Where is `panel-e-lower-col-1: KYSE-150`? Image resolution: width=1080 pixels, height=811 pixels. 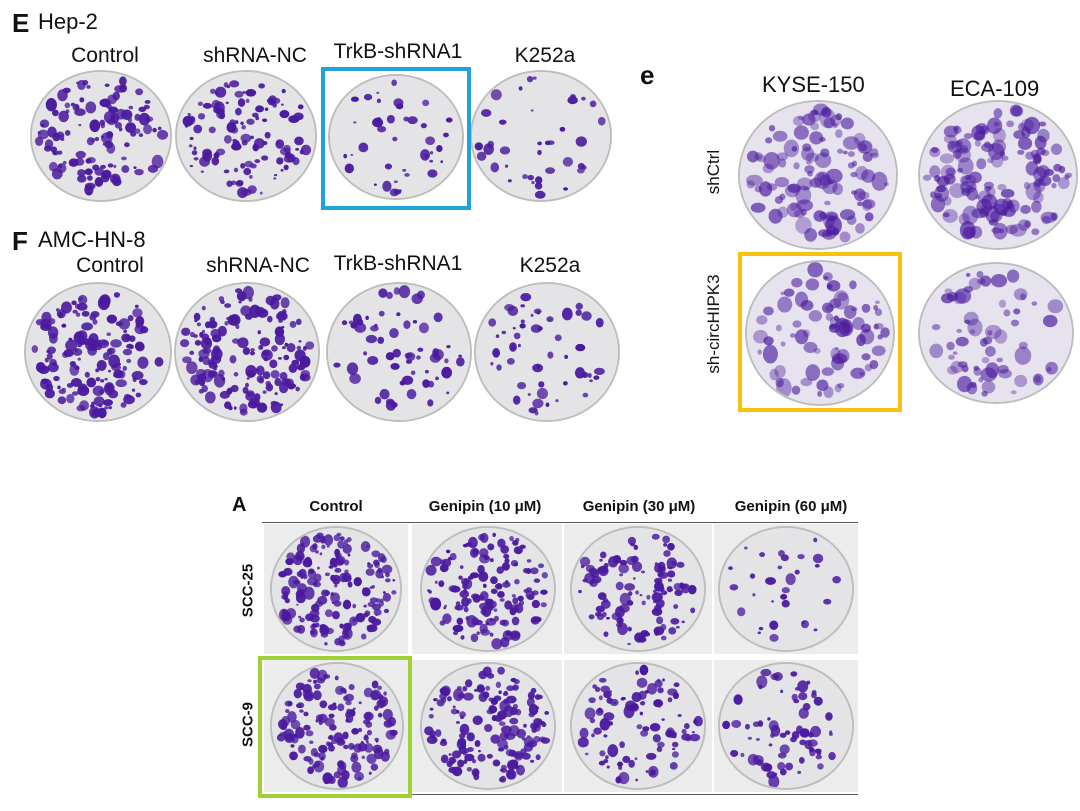 panel-e-lower-col-1: KYSE-150 is located at coordinates (813, 84).